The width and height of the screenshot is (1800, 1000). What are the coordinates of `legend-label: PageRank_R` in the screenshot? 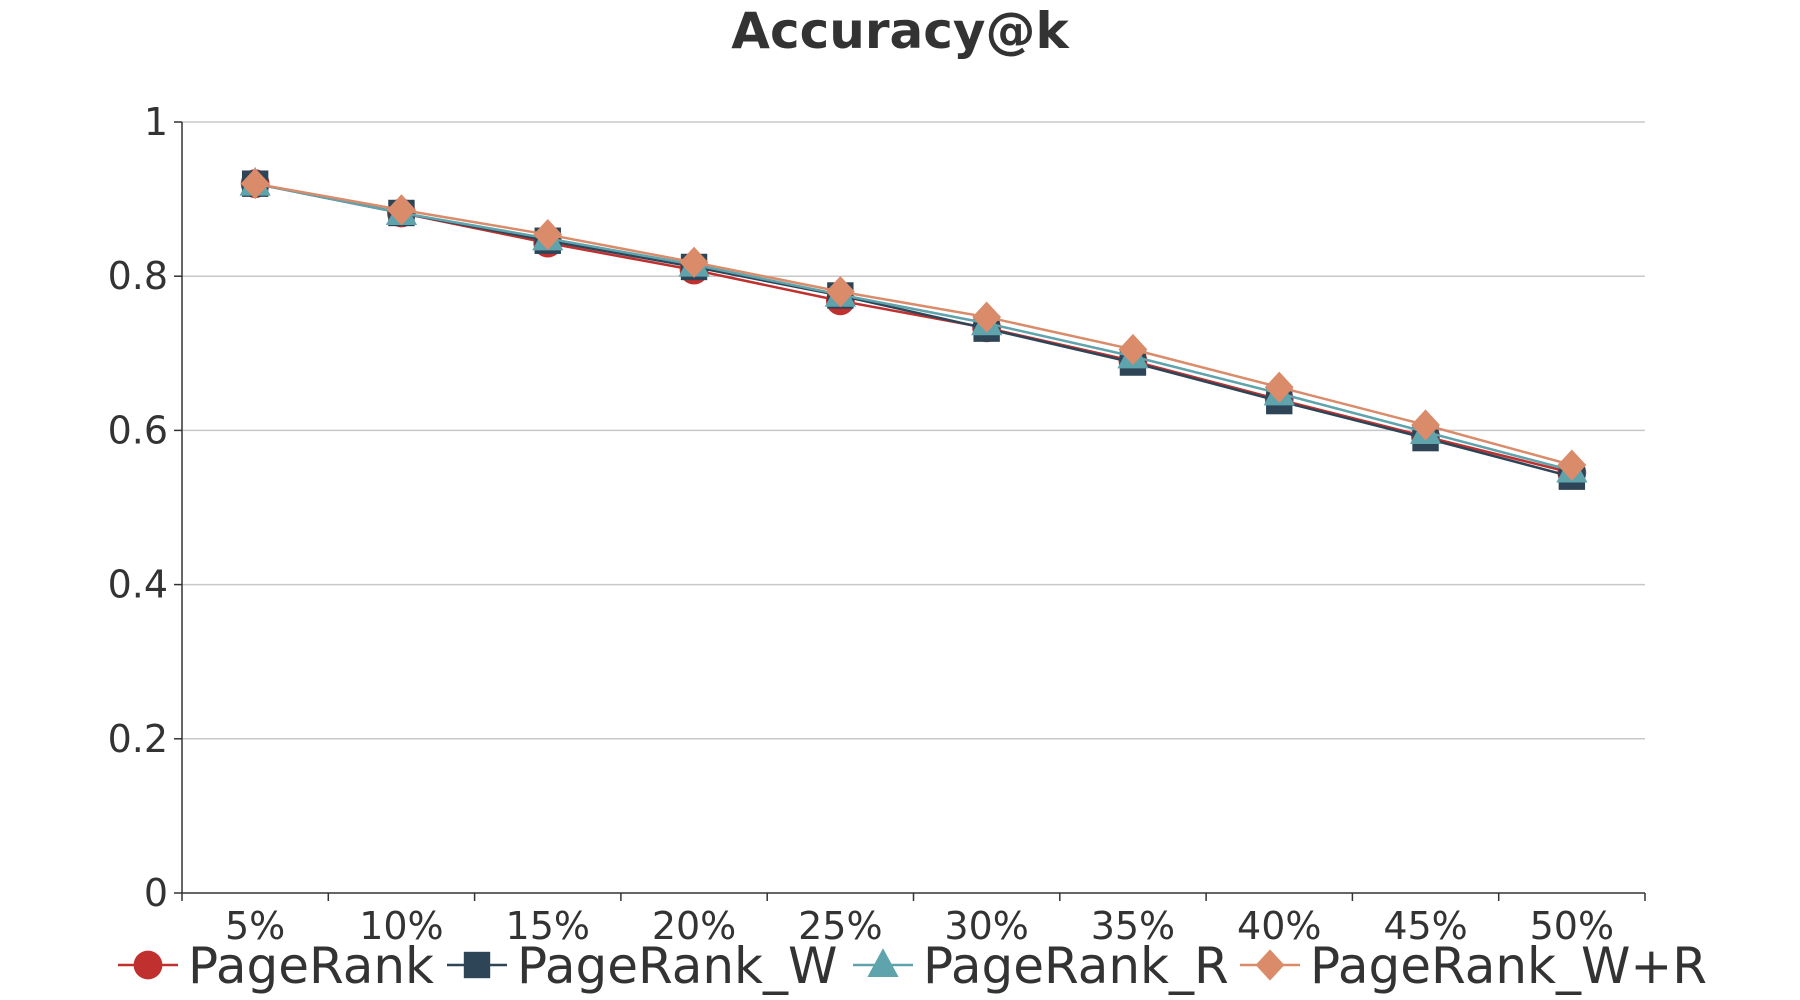 It's located at (1076, 966).